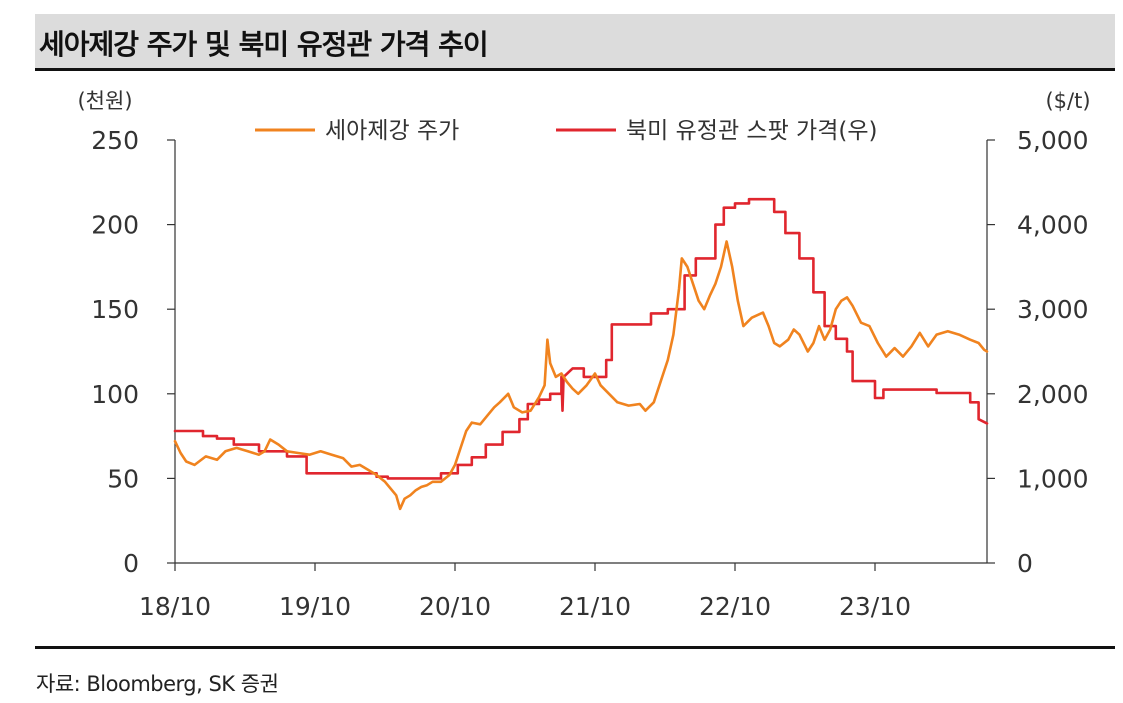 Image resolution: width=1123 pixels, height=703 pixels. What do you see at coordinates (751, 131) in the screenshot?
I see `legend-label-octg: 북미 유정관 스팟 가격(우)` at bounding box center [751, 131].